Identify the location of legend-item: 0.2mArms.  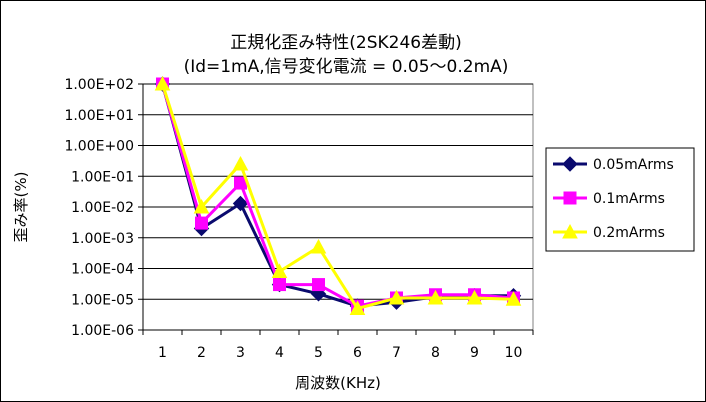
(609, 232).